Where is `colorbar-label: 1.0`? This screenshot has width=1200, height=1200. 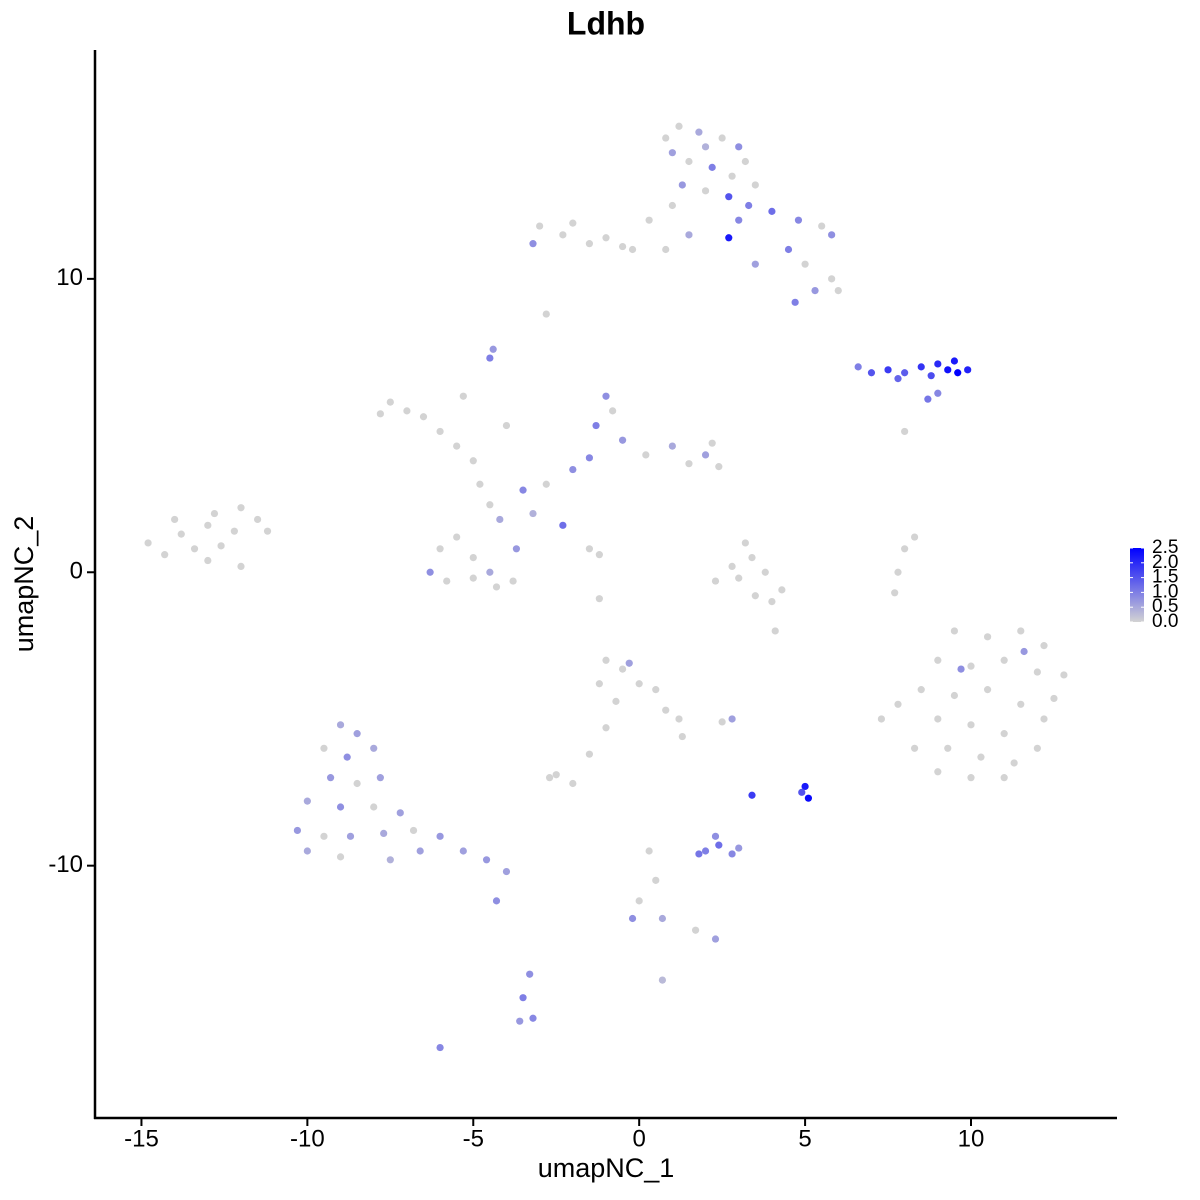
colorbar-label: 1.0 is located at coordinates (1165, 591).